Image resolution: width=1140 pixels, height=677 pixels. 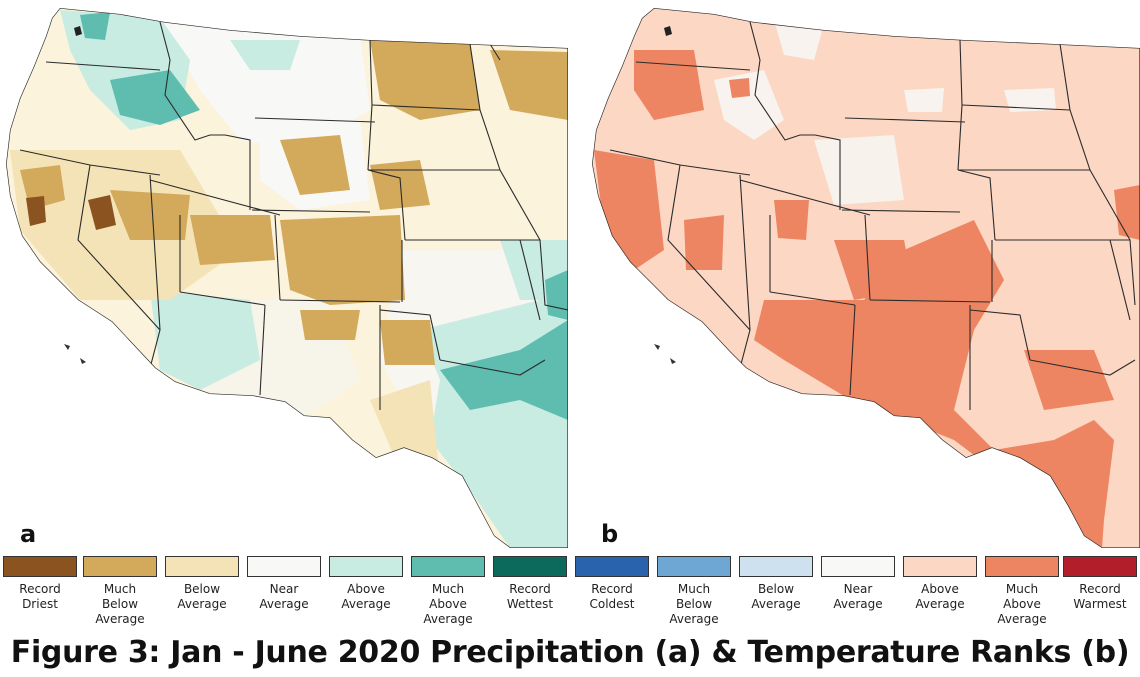 What do you see at coordinates (40, 596) in the screenshot?
I see `legend-label: Record Driest` at bounding box center [40, 596].